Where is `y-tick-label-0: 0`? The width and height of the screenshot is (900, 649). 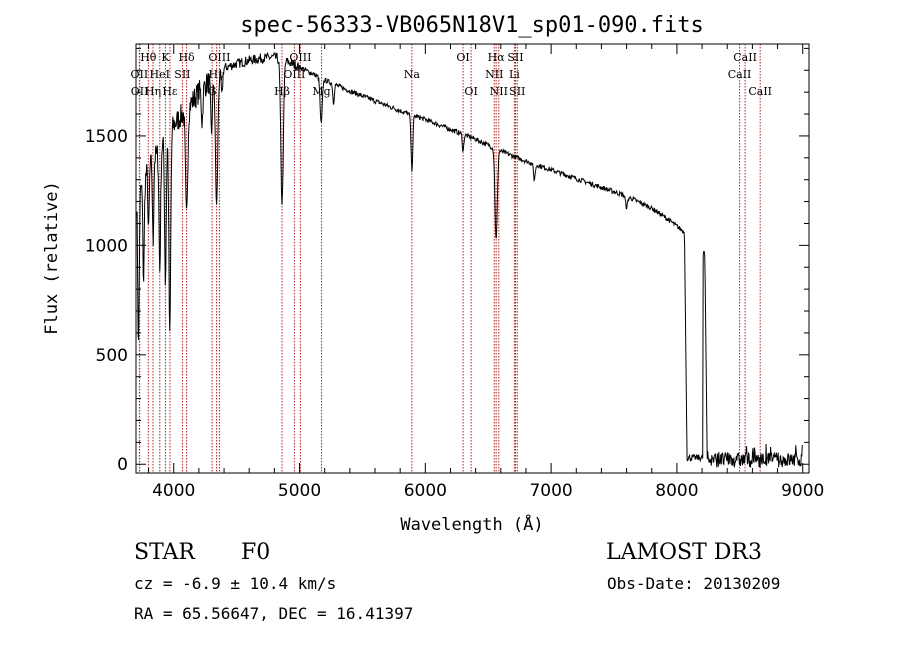 y-tick-label-0: 0 is located at coordinates (122, 465).